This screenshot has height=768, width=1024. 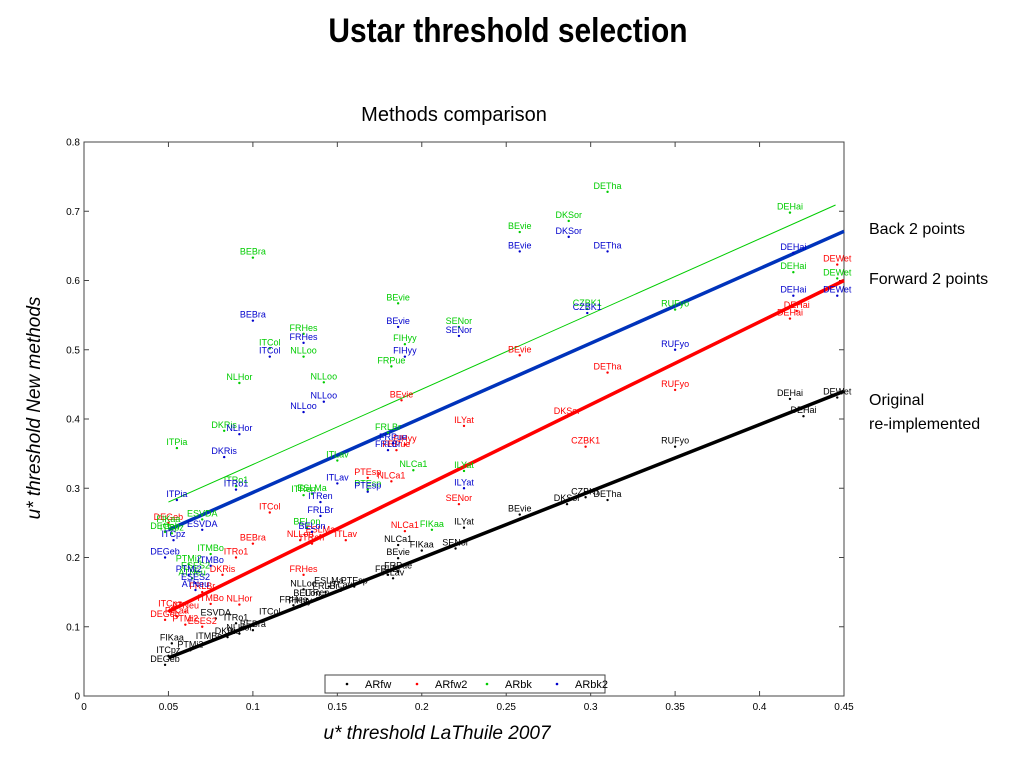 I want to click on point-label: BEBra, so click(x=253, y=538).